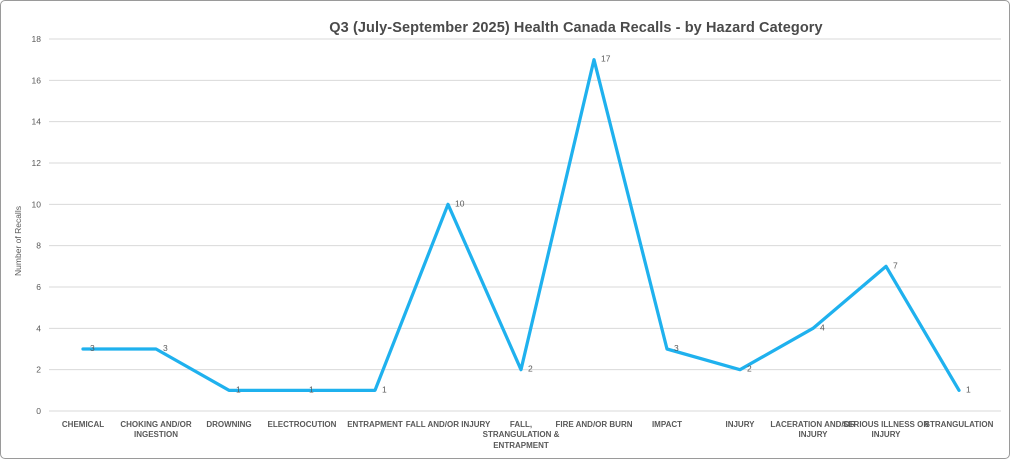 The width and height of the screenshot is (1010, 459). Describe the element at coordinates (38, 287) in the screenshot. I see `y-tick-label: 6` at that location.